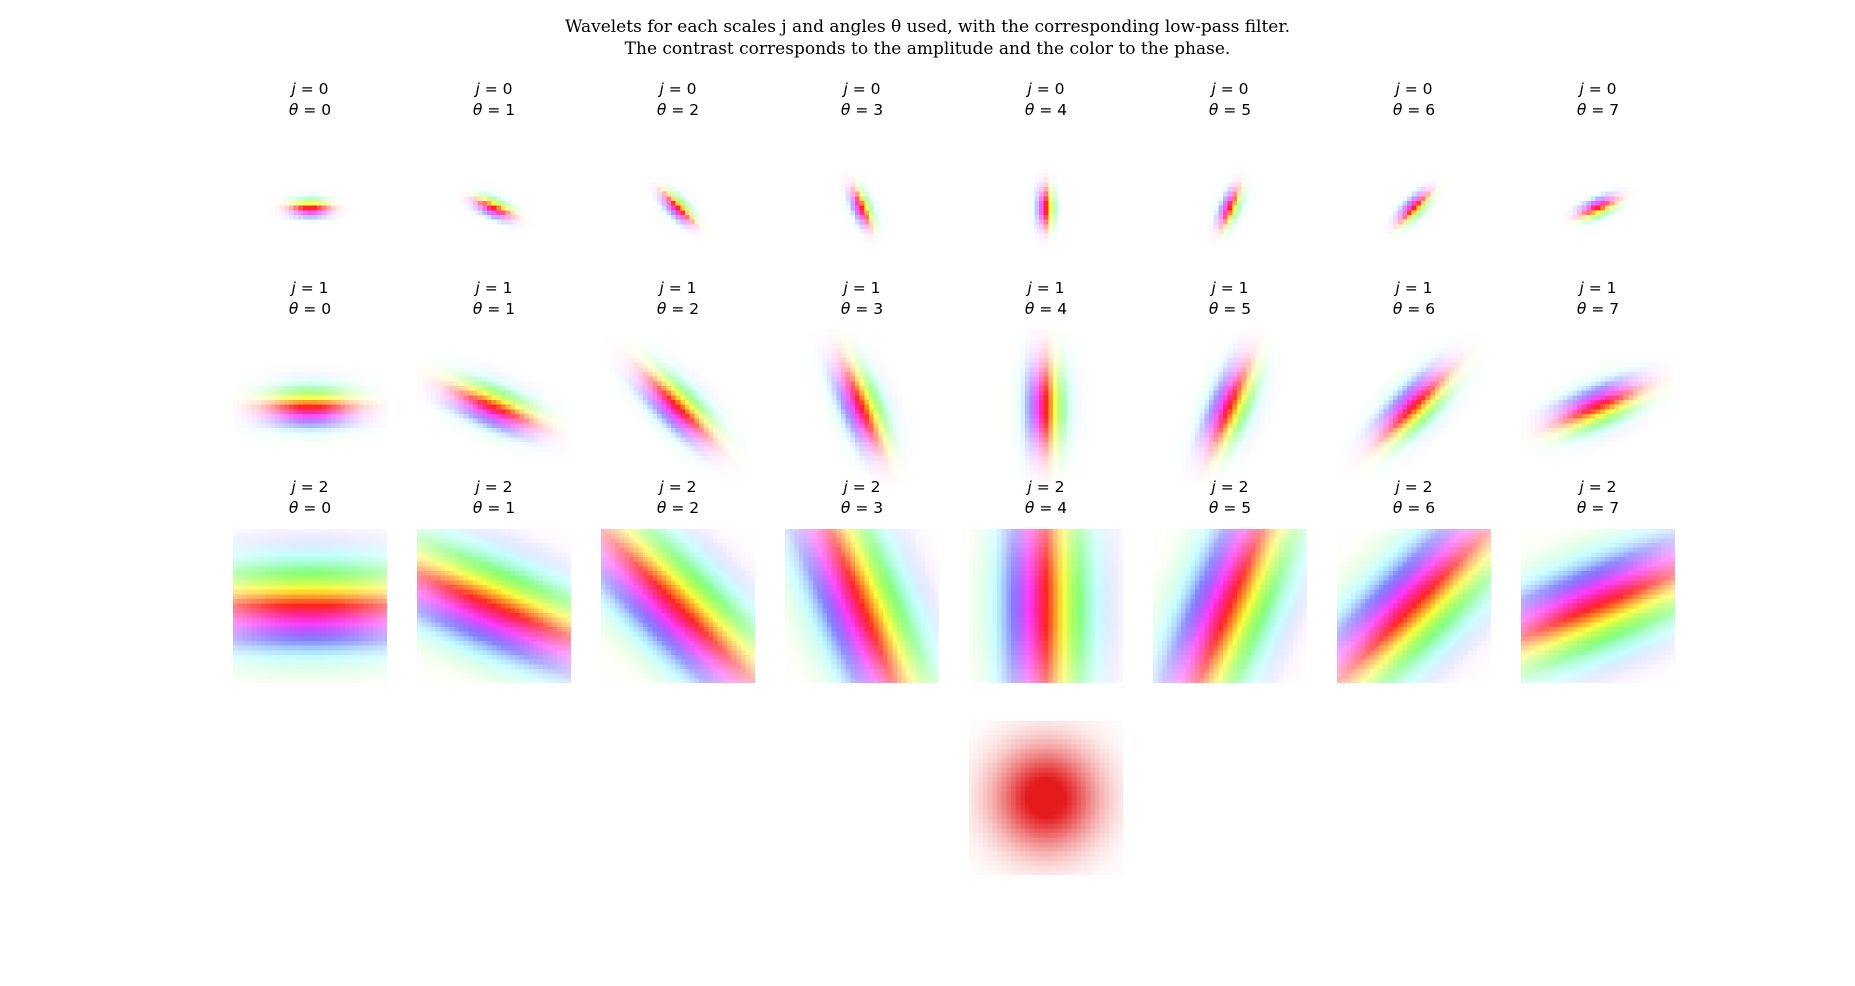  What do you see at coordinates (862, 299) in the screenshot?
I see `panel-title-j1-theta3: j = 1 θ = 3` at bounding box center [862, 299].